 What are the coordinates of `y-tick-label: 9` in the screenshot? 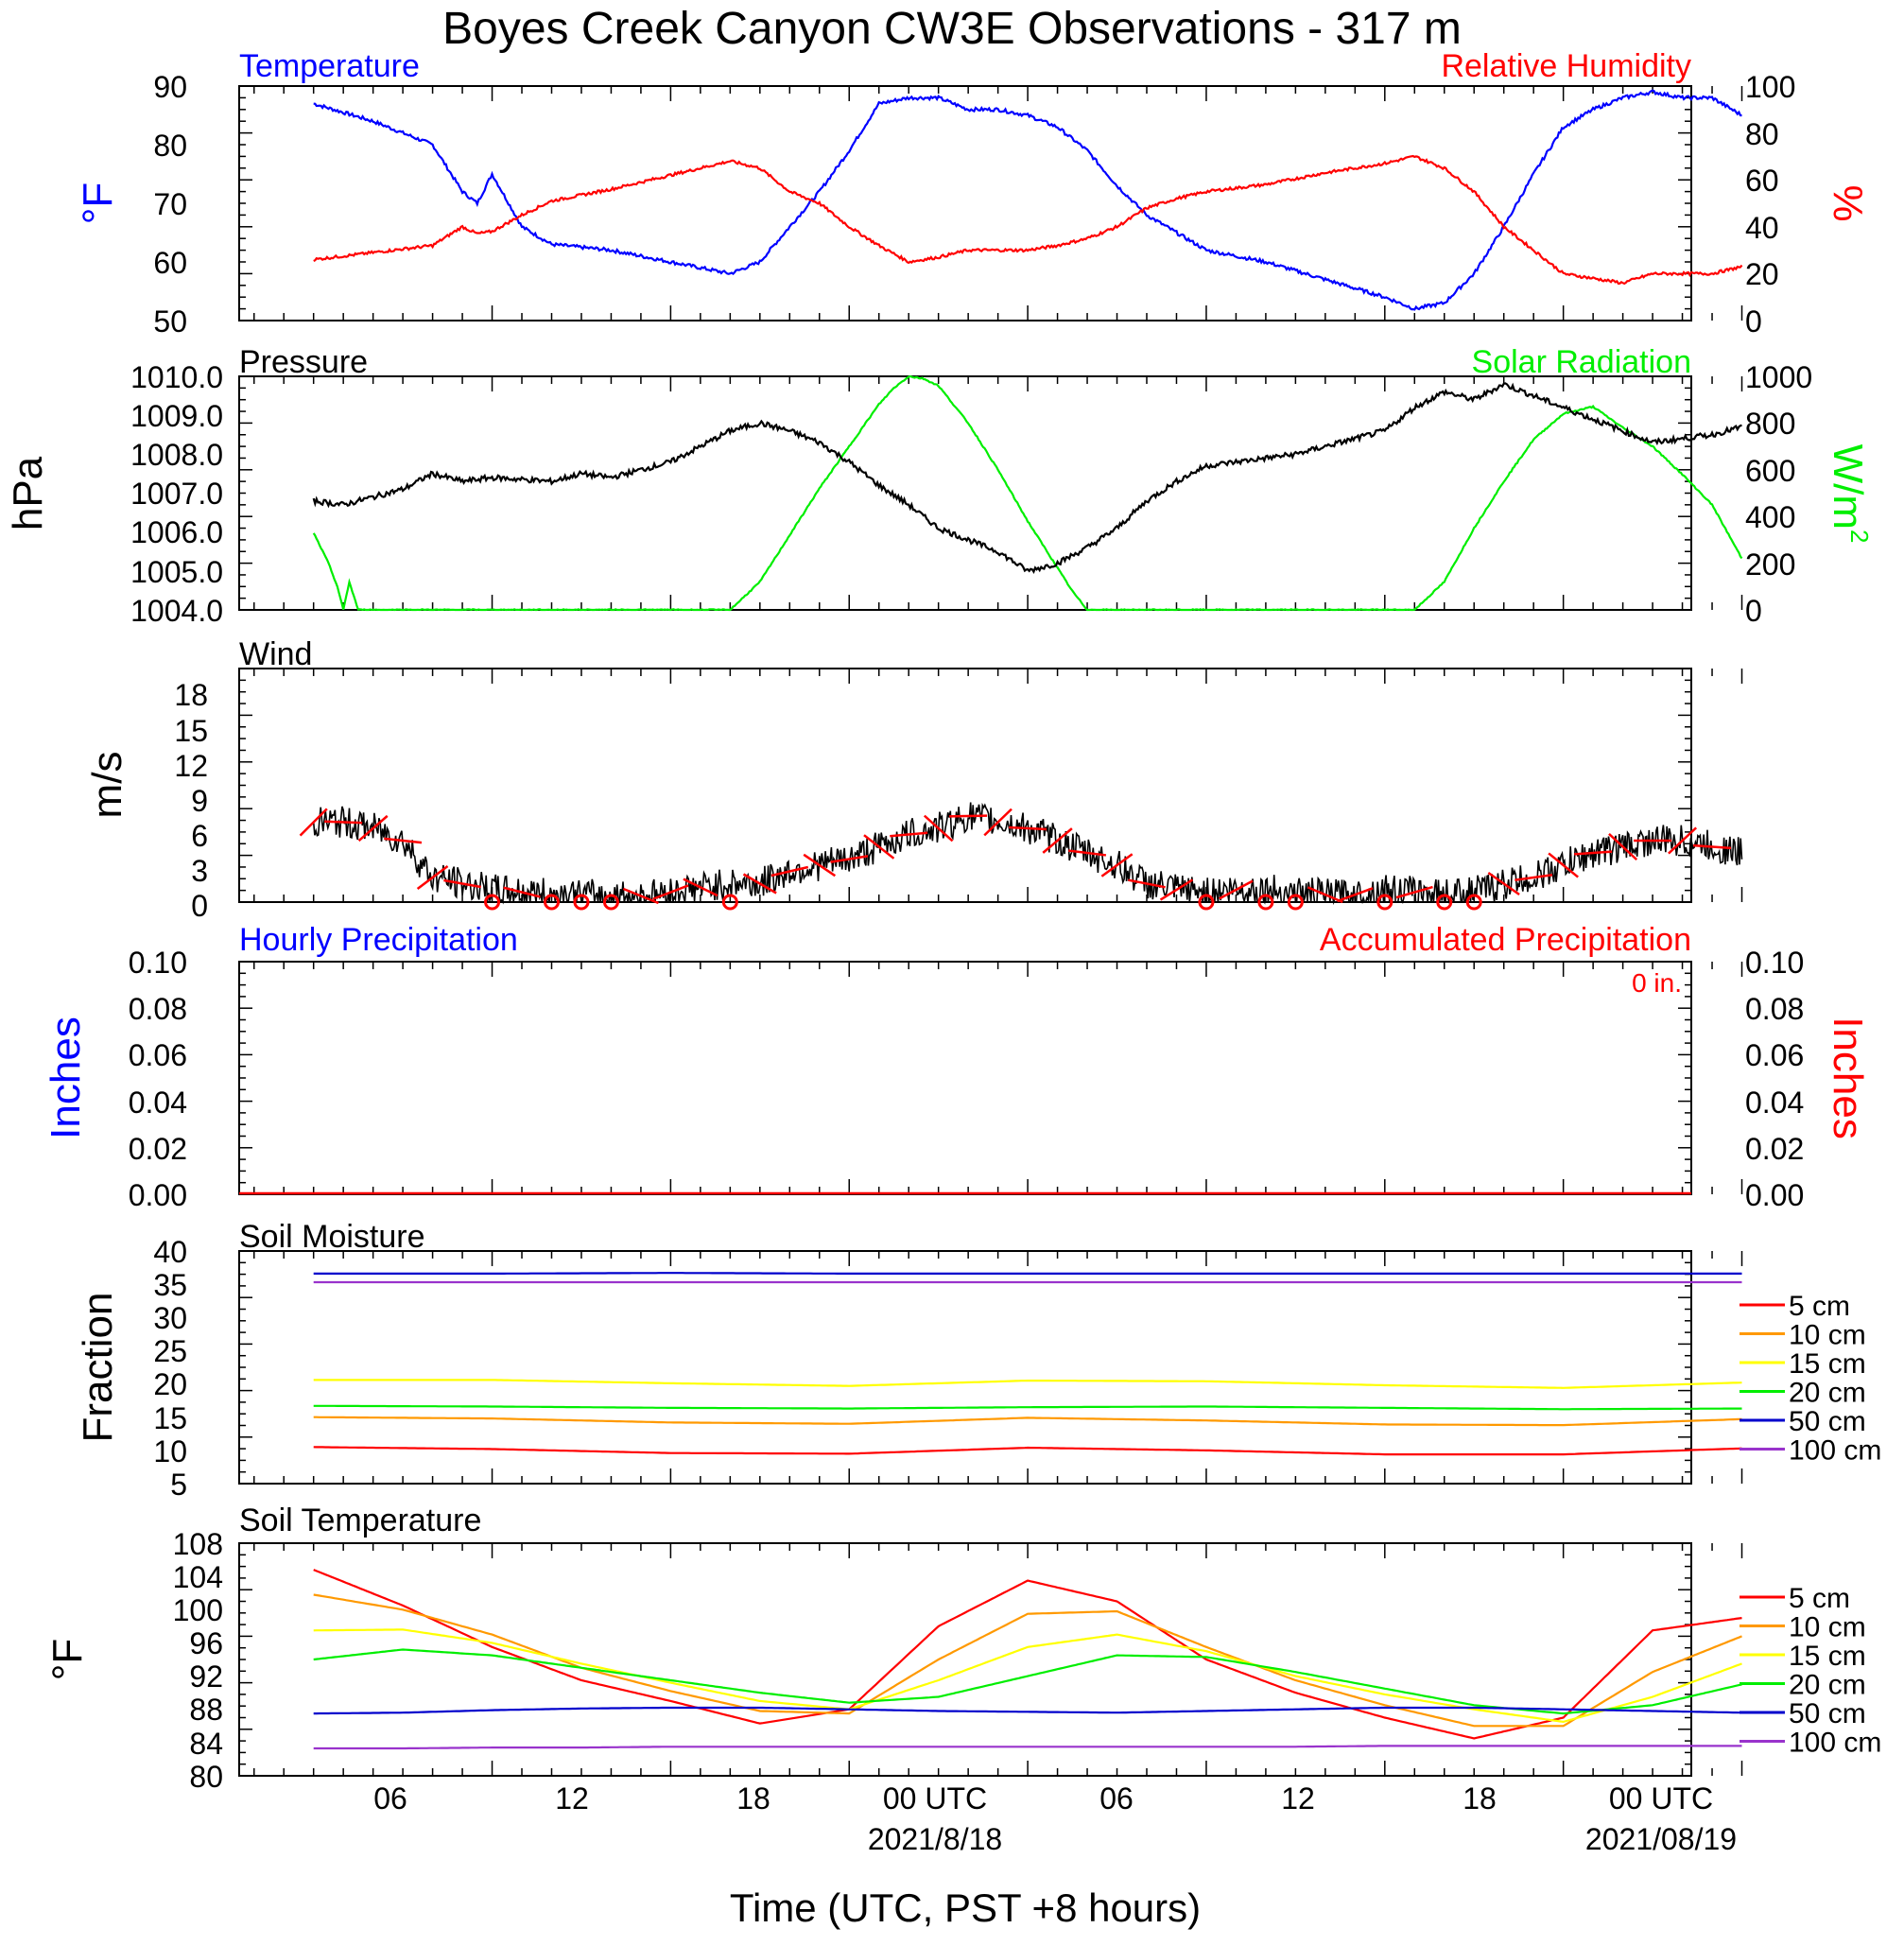 It's located at (199, 801).